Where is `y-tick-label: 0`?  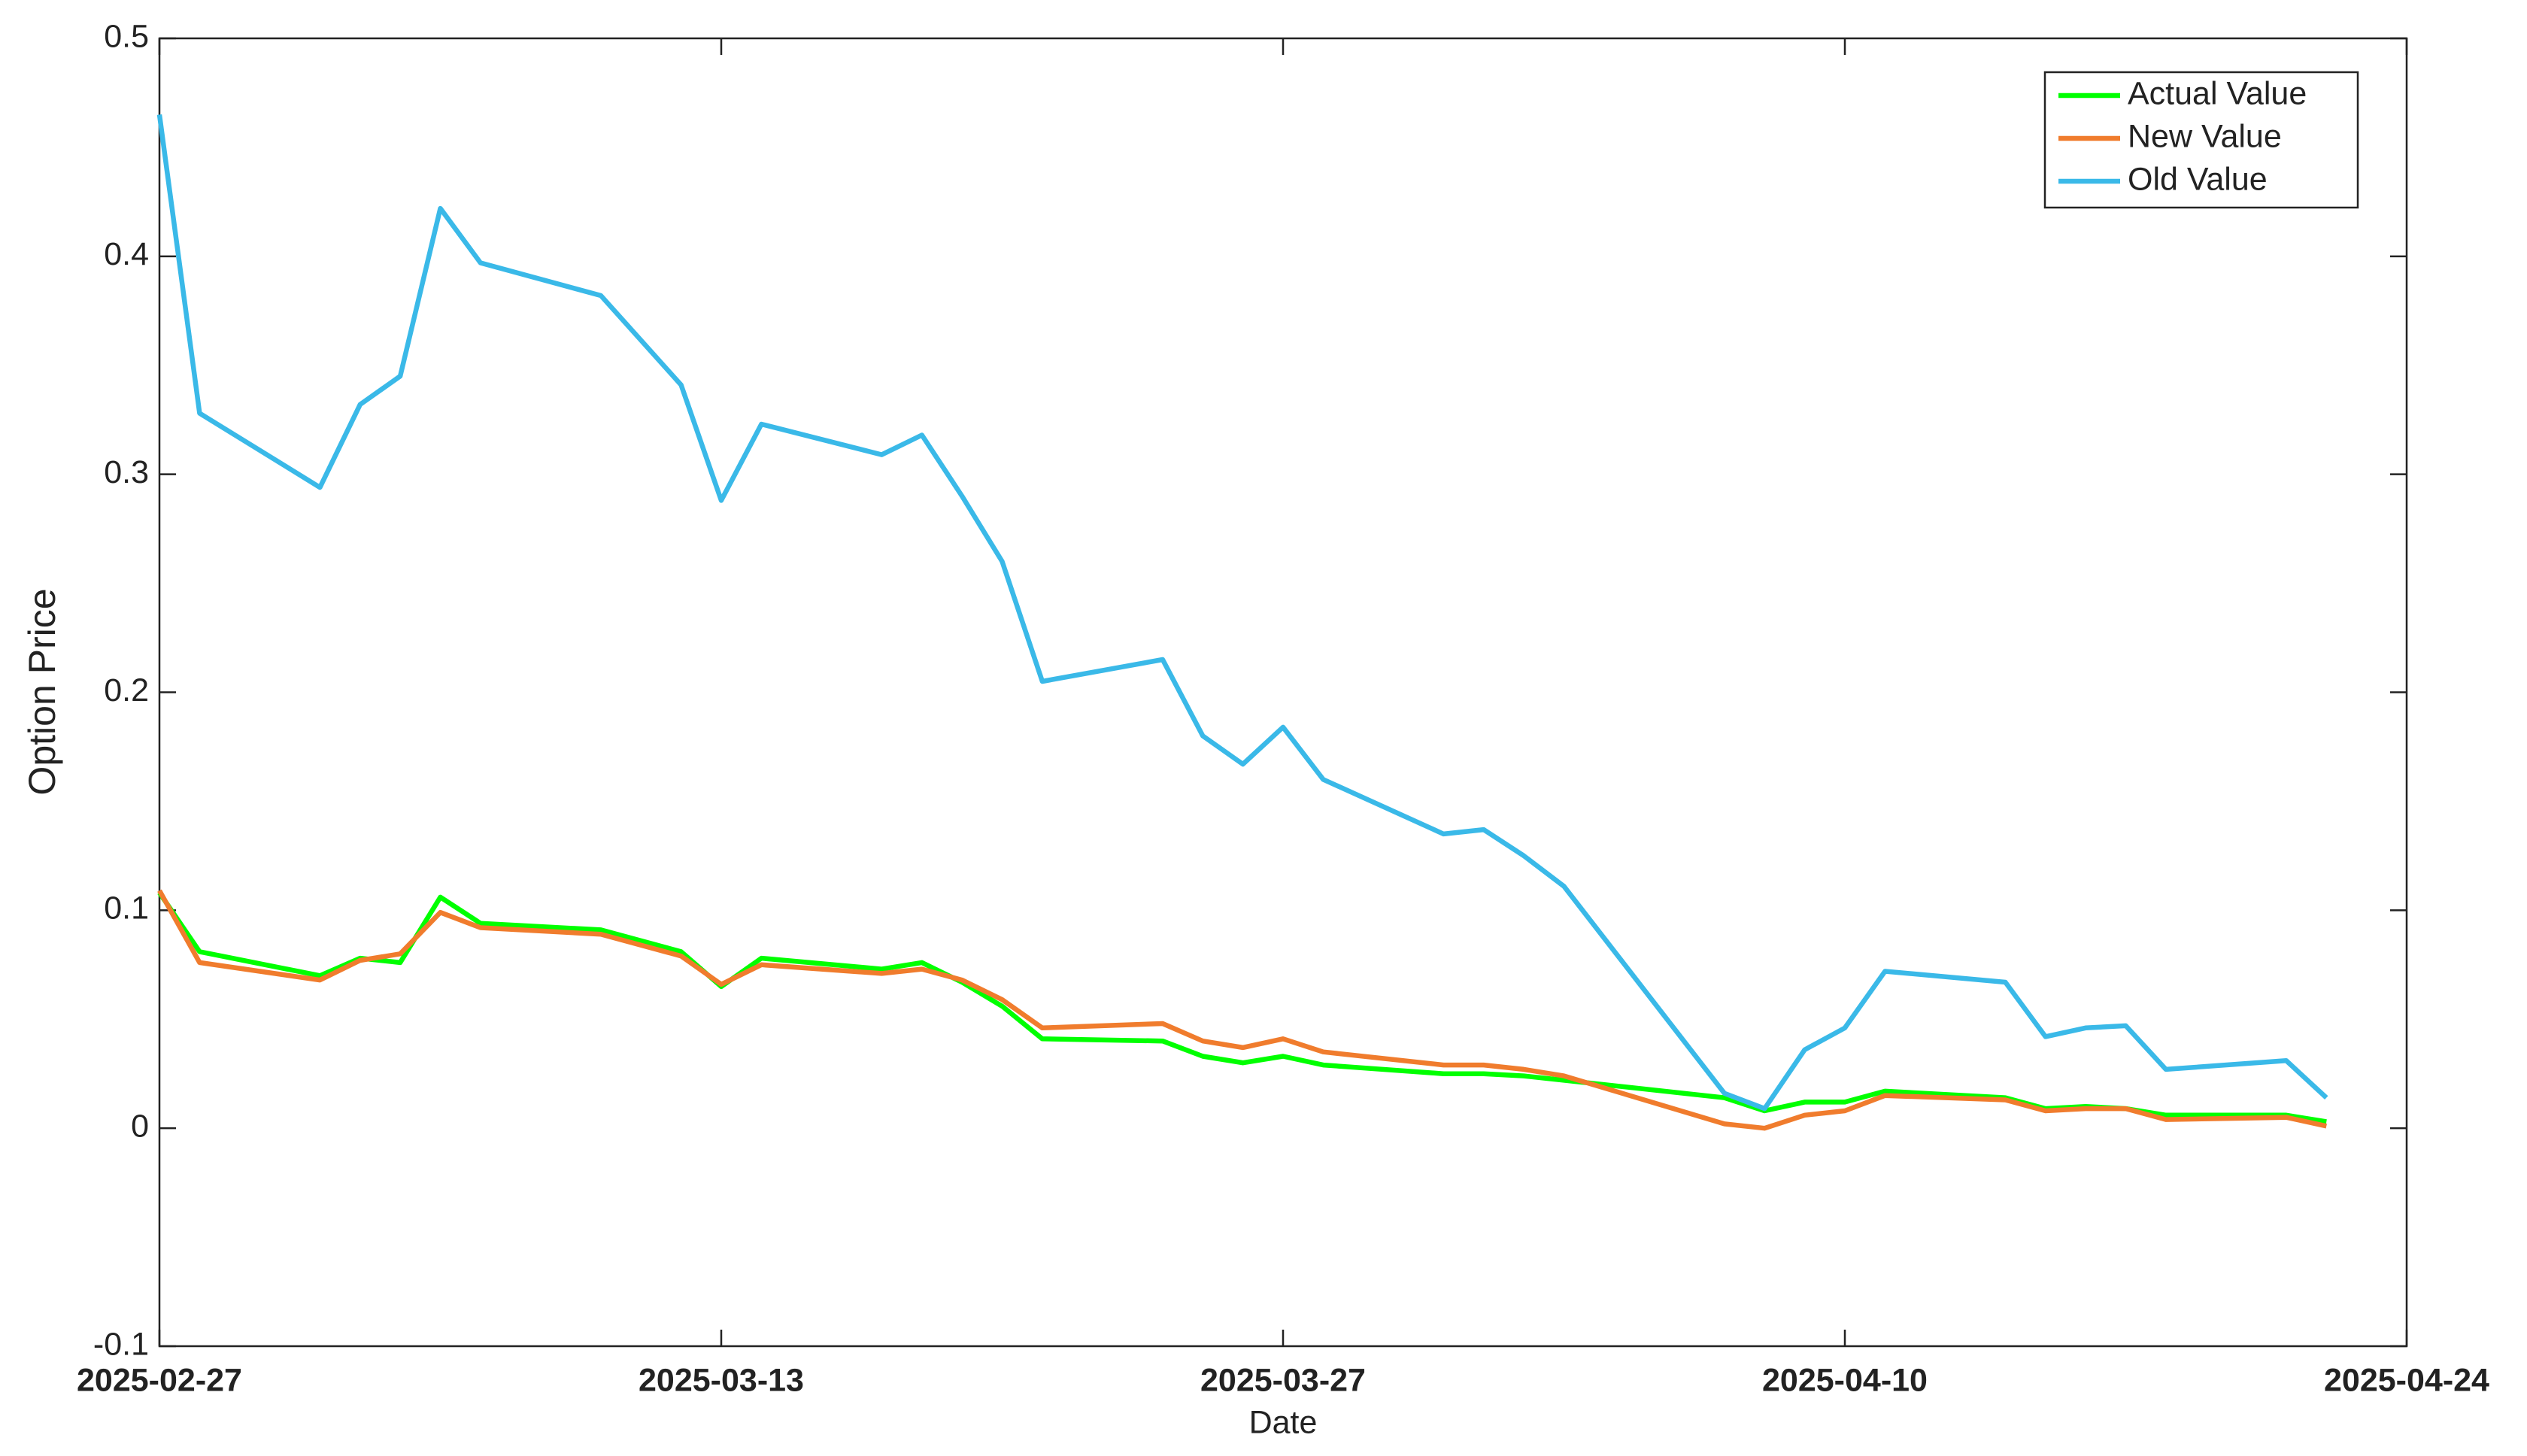 y-tick-label: 0 is located at coordinates (140, 1127).